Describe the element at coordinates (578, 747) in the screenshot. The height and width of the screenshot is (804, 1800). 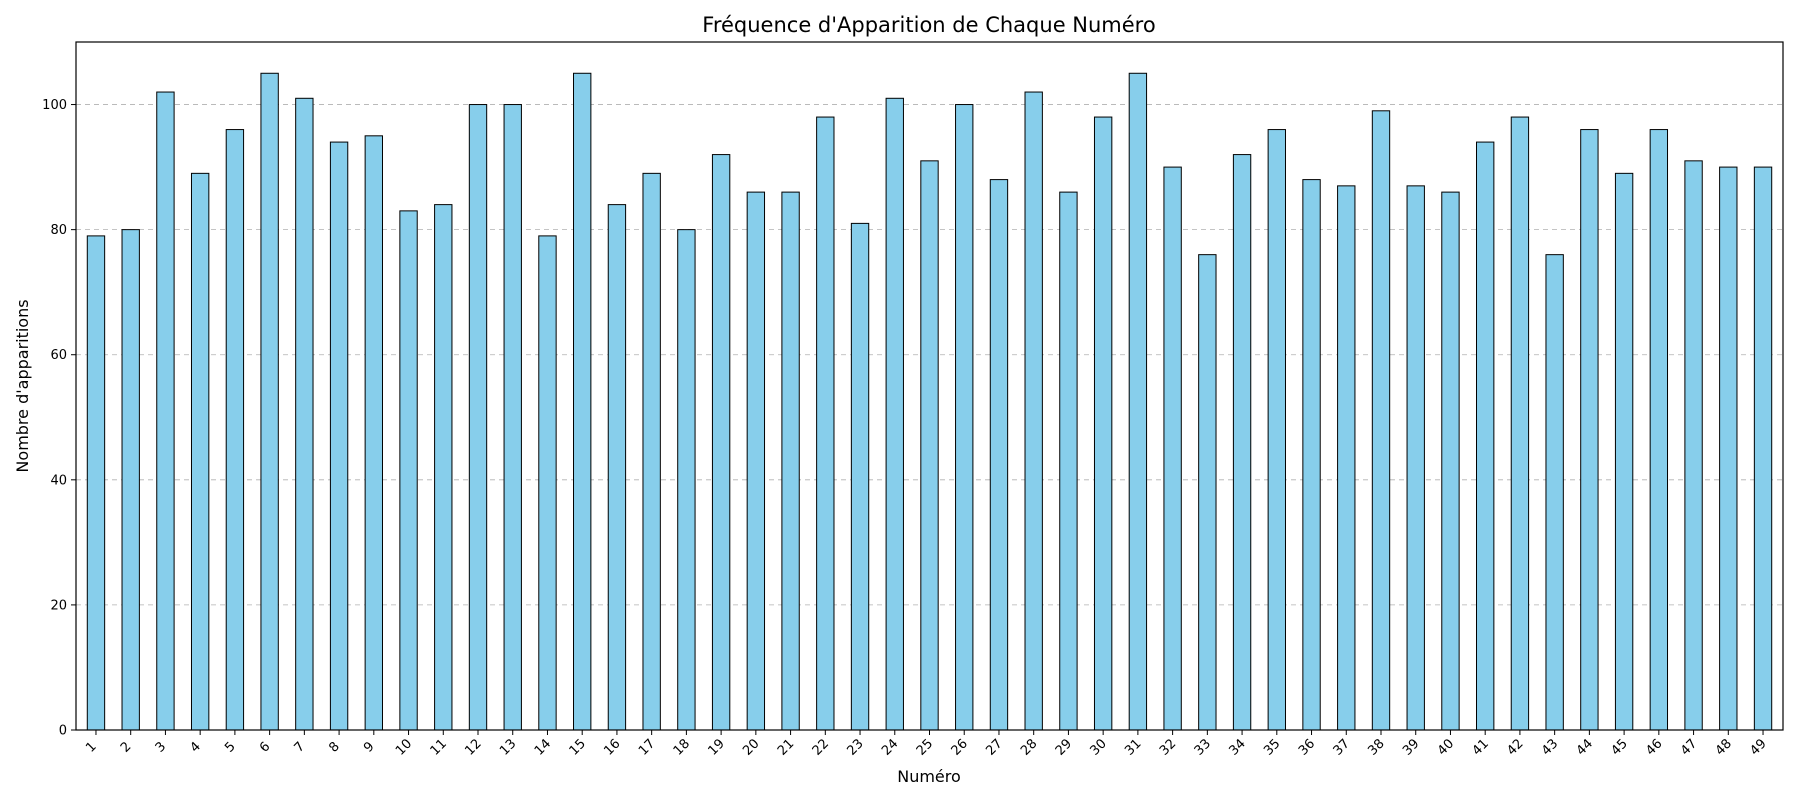
I see `x-tick-label: 15` at that location.